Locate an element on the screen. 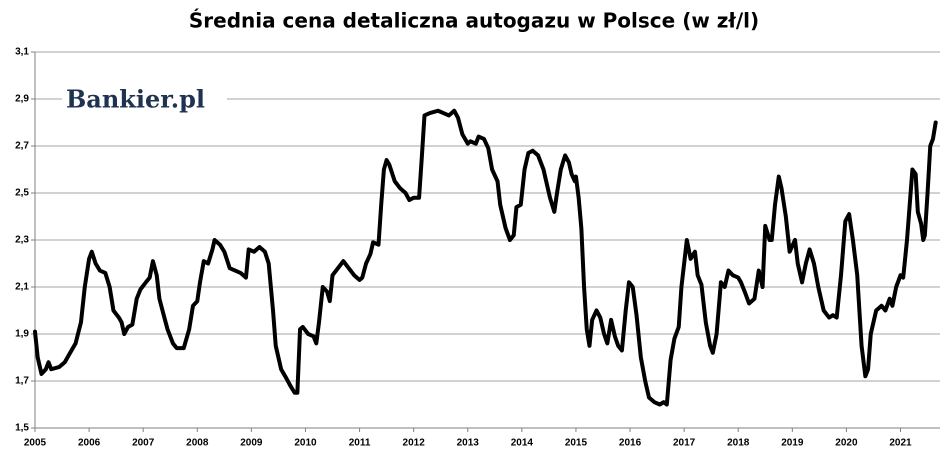 The width and height of the screenshot is (948, 459). x-tick-label: 2009 is located at coordinates (251, 443).